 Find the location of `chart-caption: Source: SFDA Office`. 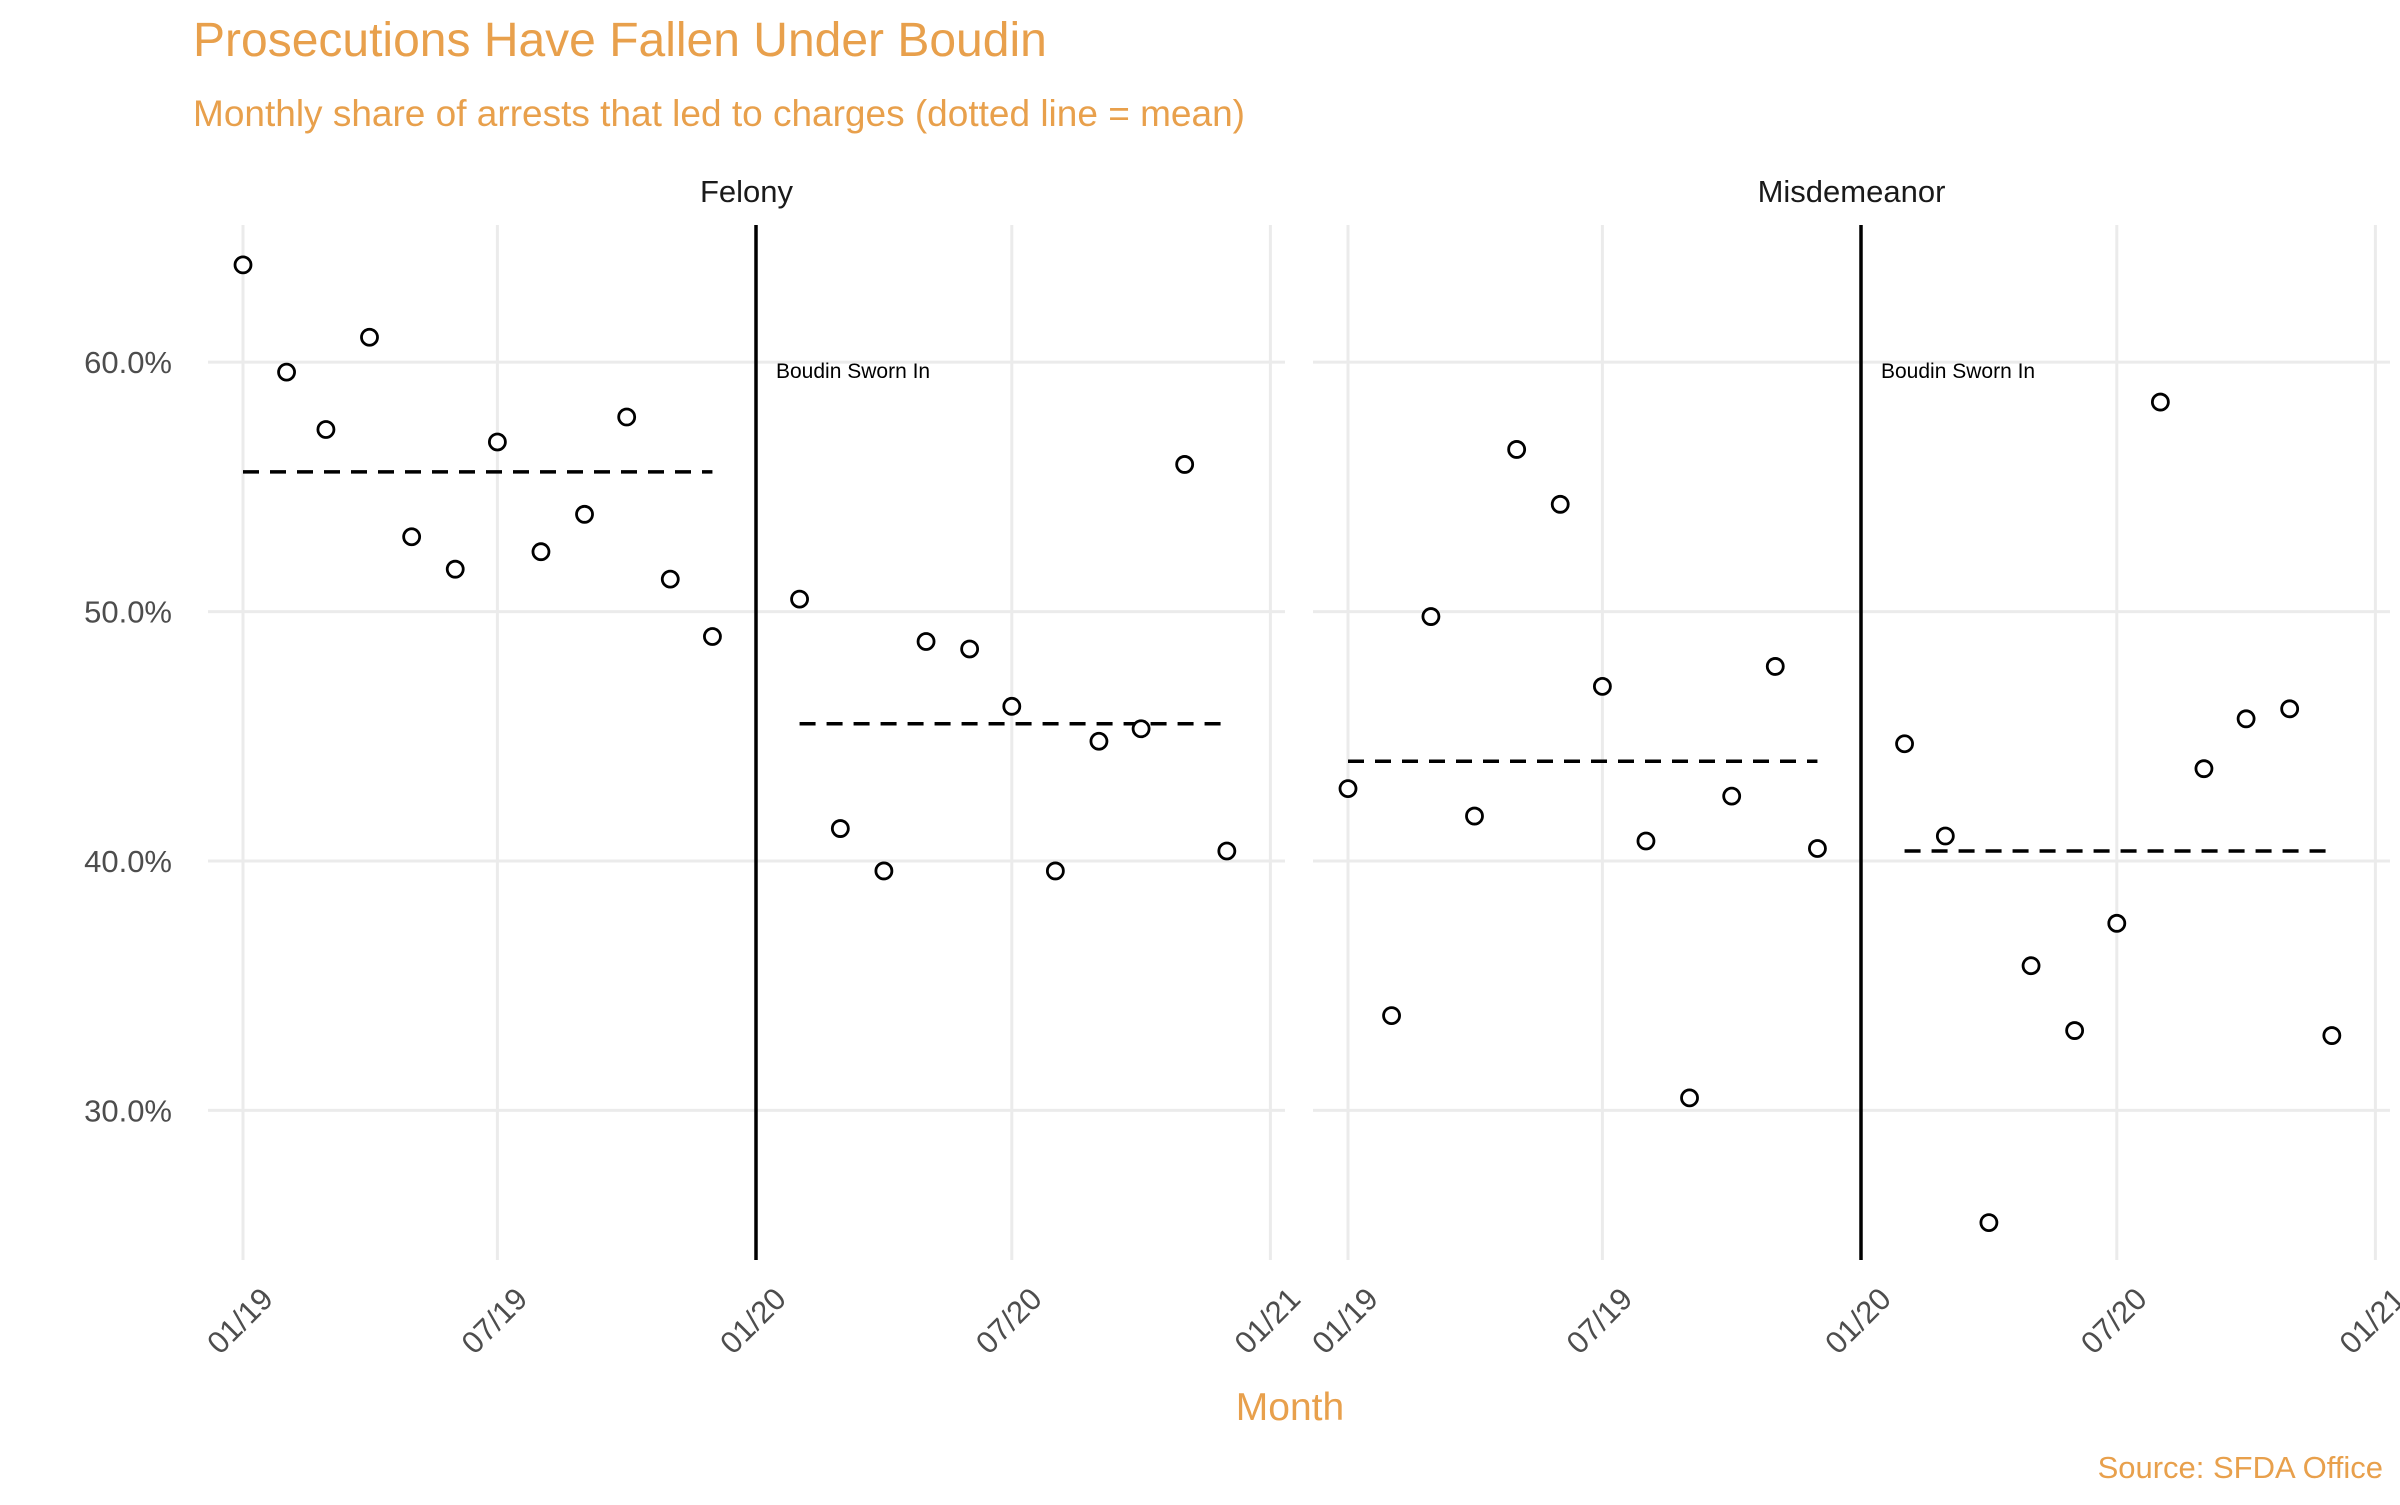

chart-caption: Source: SFDA Office is located at coordinates (2240, 1467).